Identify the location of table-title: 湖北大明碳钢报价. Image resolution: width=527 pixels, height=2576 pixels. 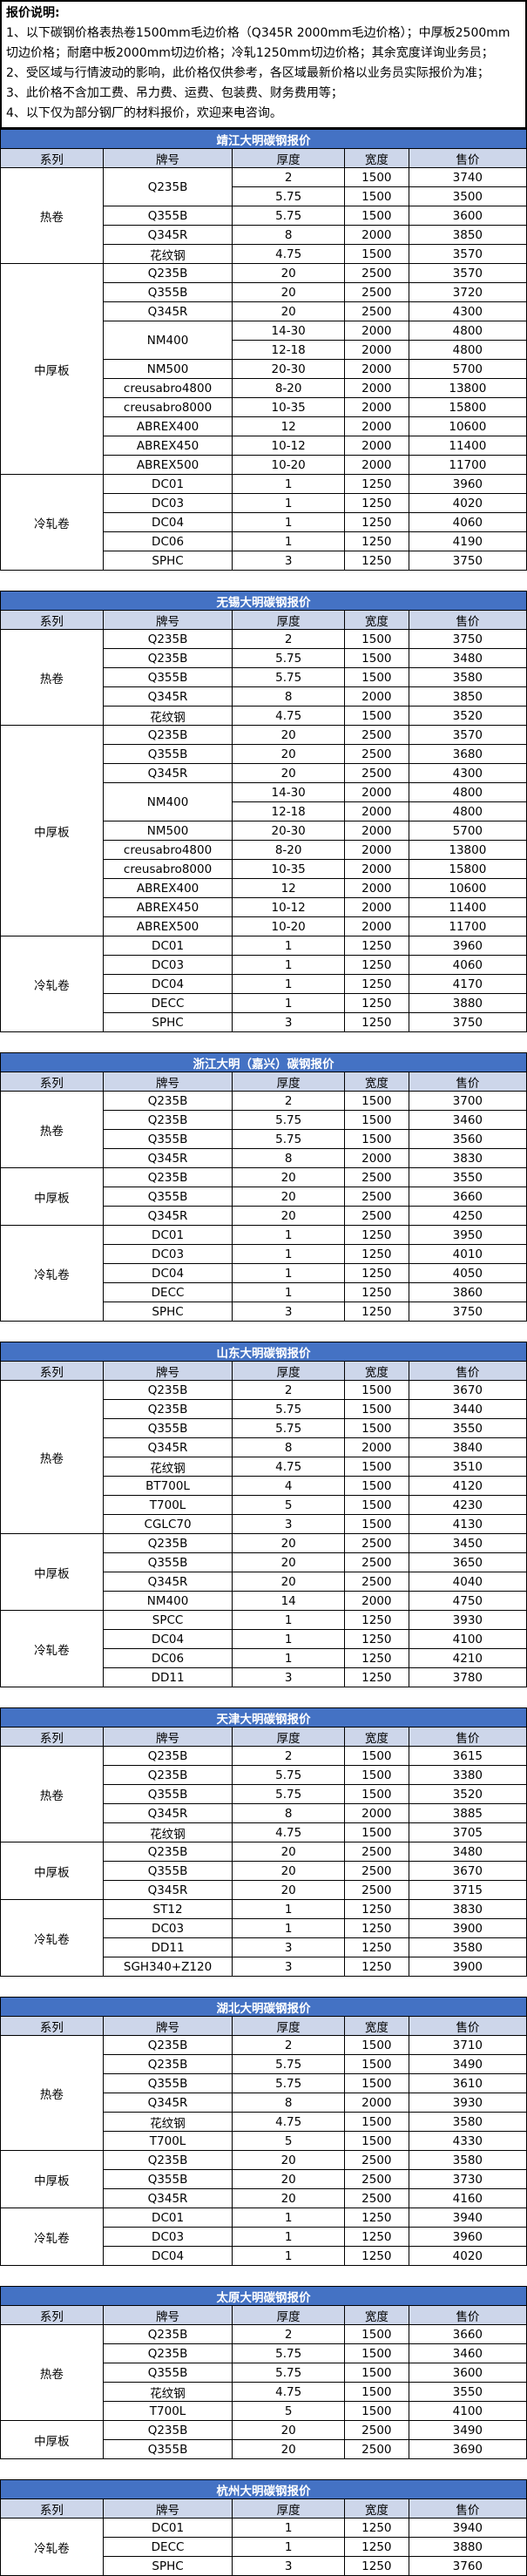
(263, 2007).